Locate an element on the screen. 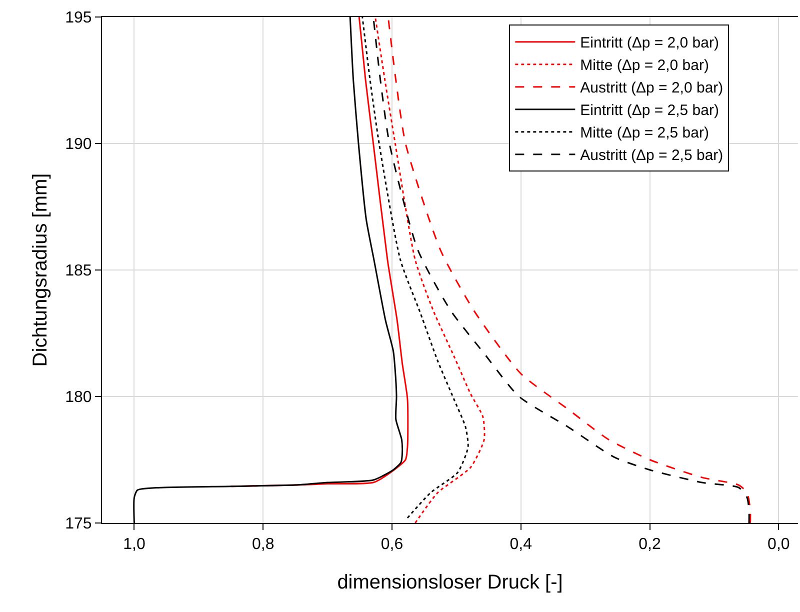 The image size is (800, 612). legend-label: Austritt (Δp = 2,0 bar) is located at coordinates (652, 88).